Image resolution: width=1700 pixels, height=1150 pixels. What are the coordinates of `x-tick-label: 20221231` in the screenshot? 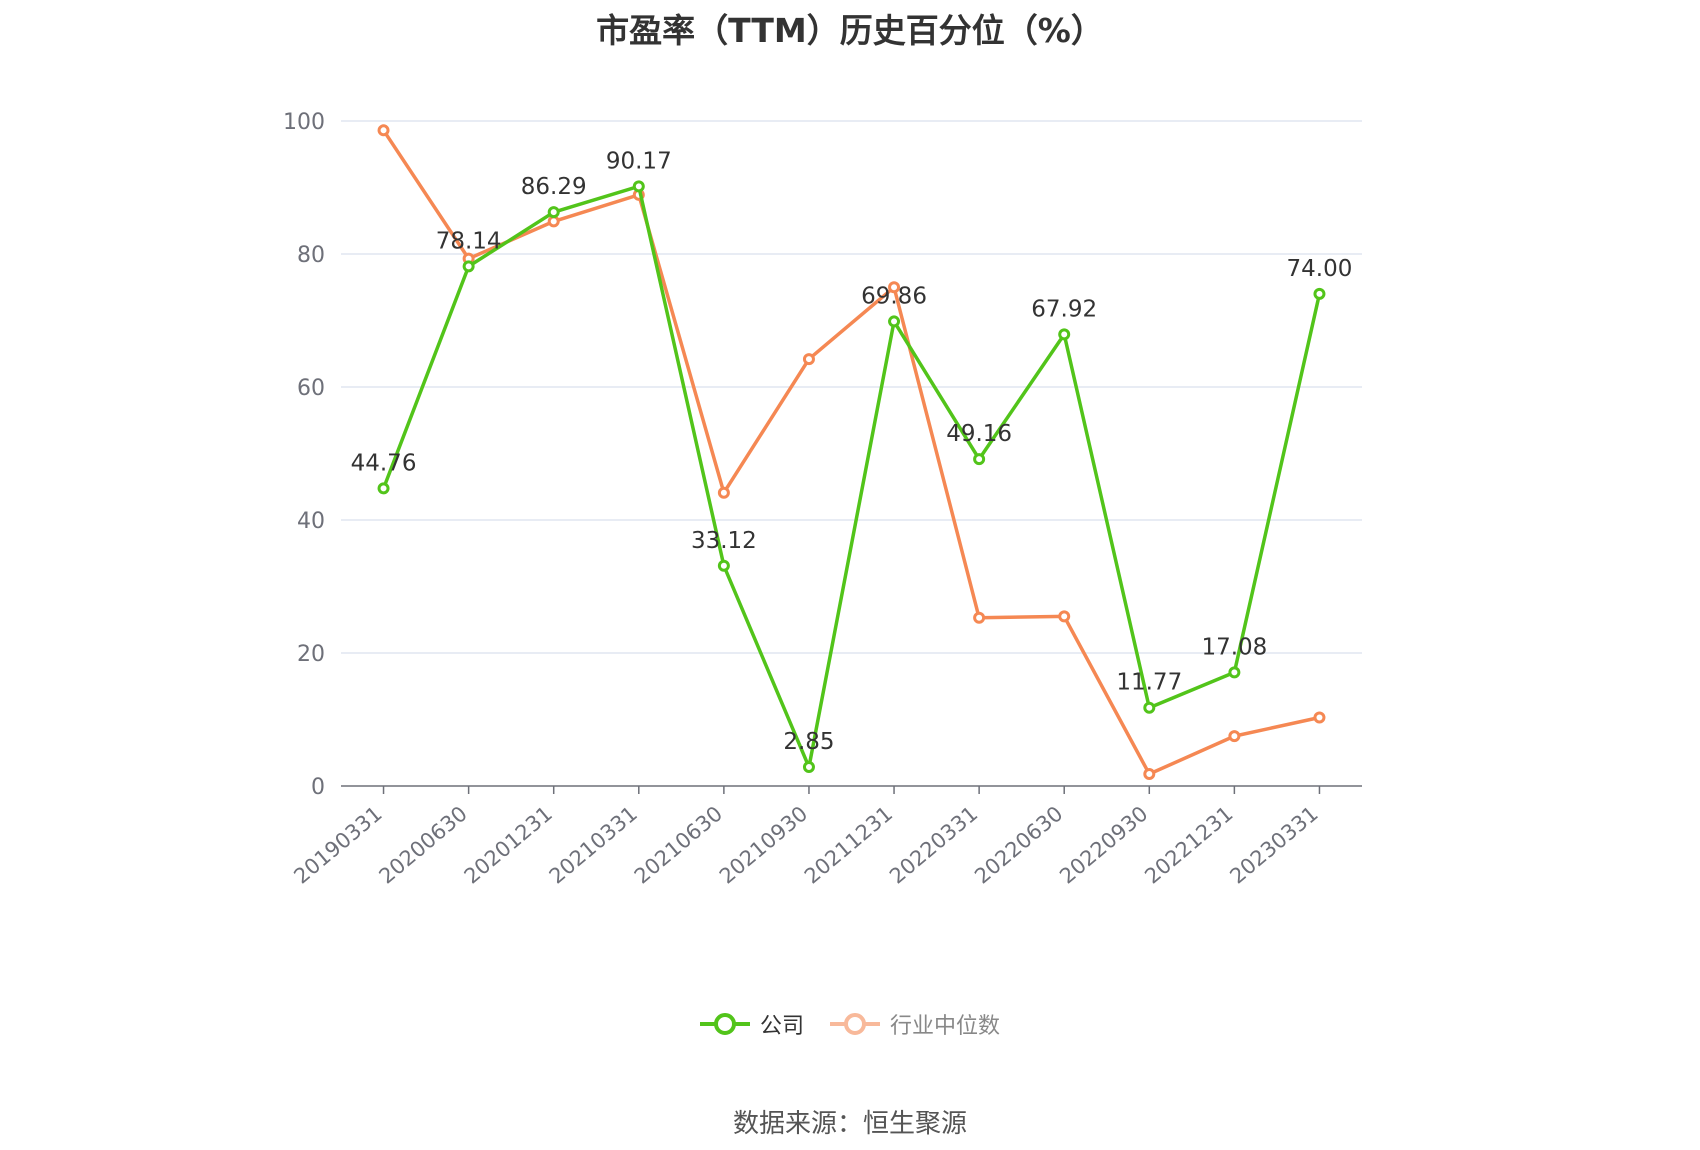 It's located at (1188, 844).